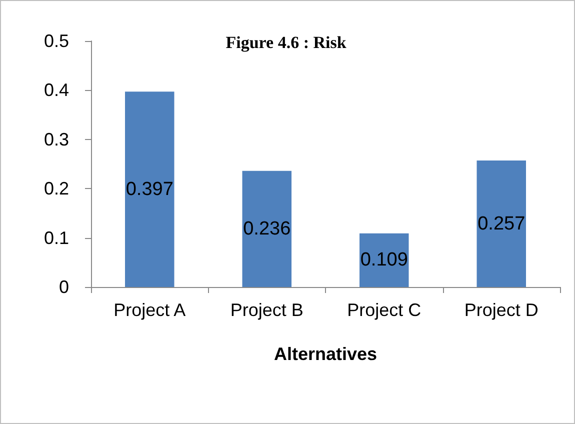 Image resolution: width=575 pixels, height=424 pixels. Describe the element at coordinates (63, 287) in the screenshot. I see `y-tick-label: 0` at that location.